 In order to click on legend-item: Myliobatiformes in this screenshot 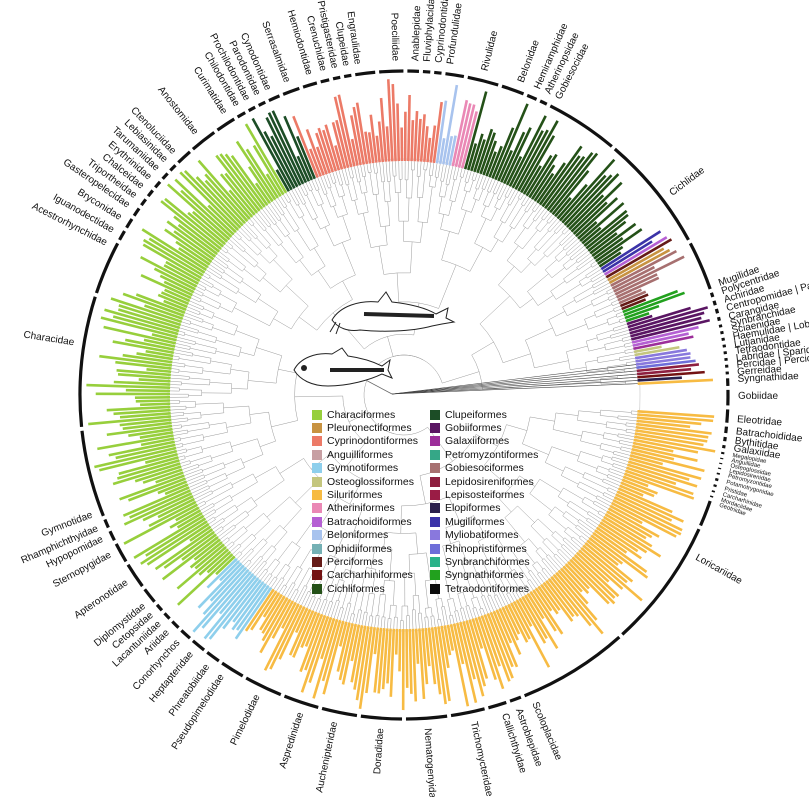, I will do `click(486, 535)`.